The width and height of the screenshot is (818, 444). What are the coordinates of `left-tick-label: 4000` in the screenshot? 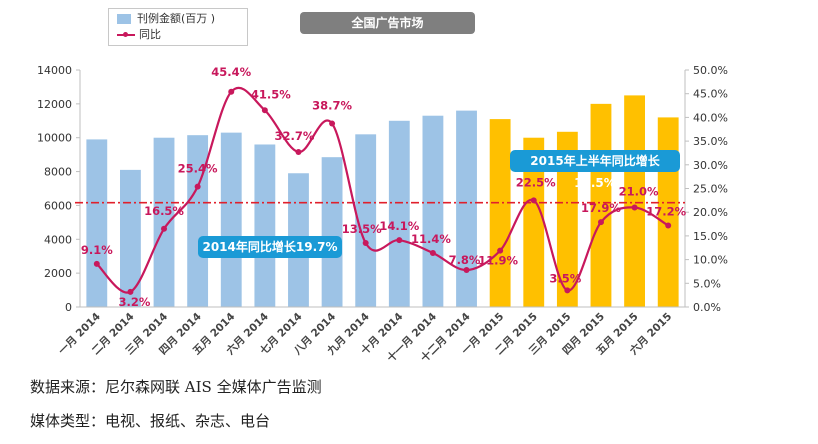 It's located at (58, 239).